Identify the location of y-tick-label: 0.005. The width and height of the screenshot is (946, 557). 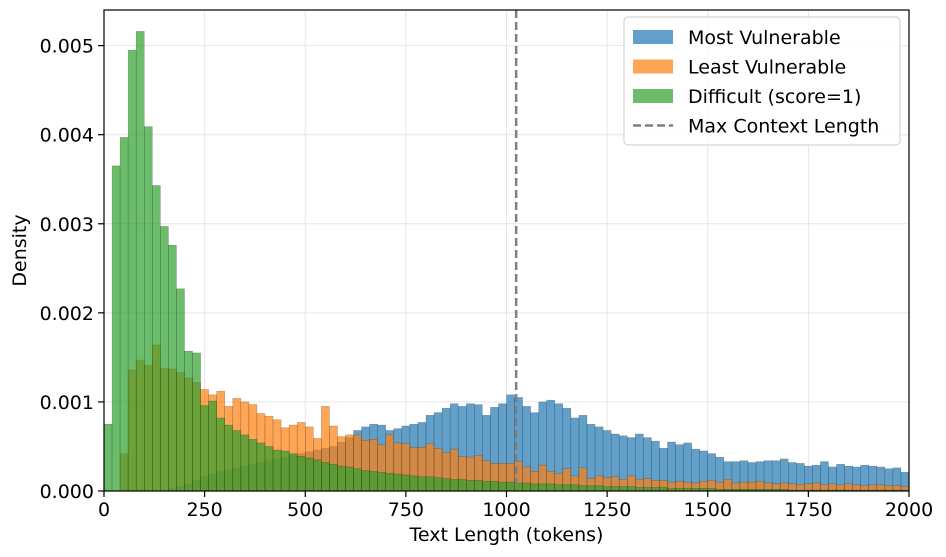
(67, 47).